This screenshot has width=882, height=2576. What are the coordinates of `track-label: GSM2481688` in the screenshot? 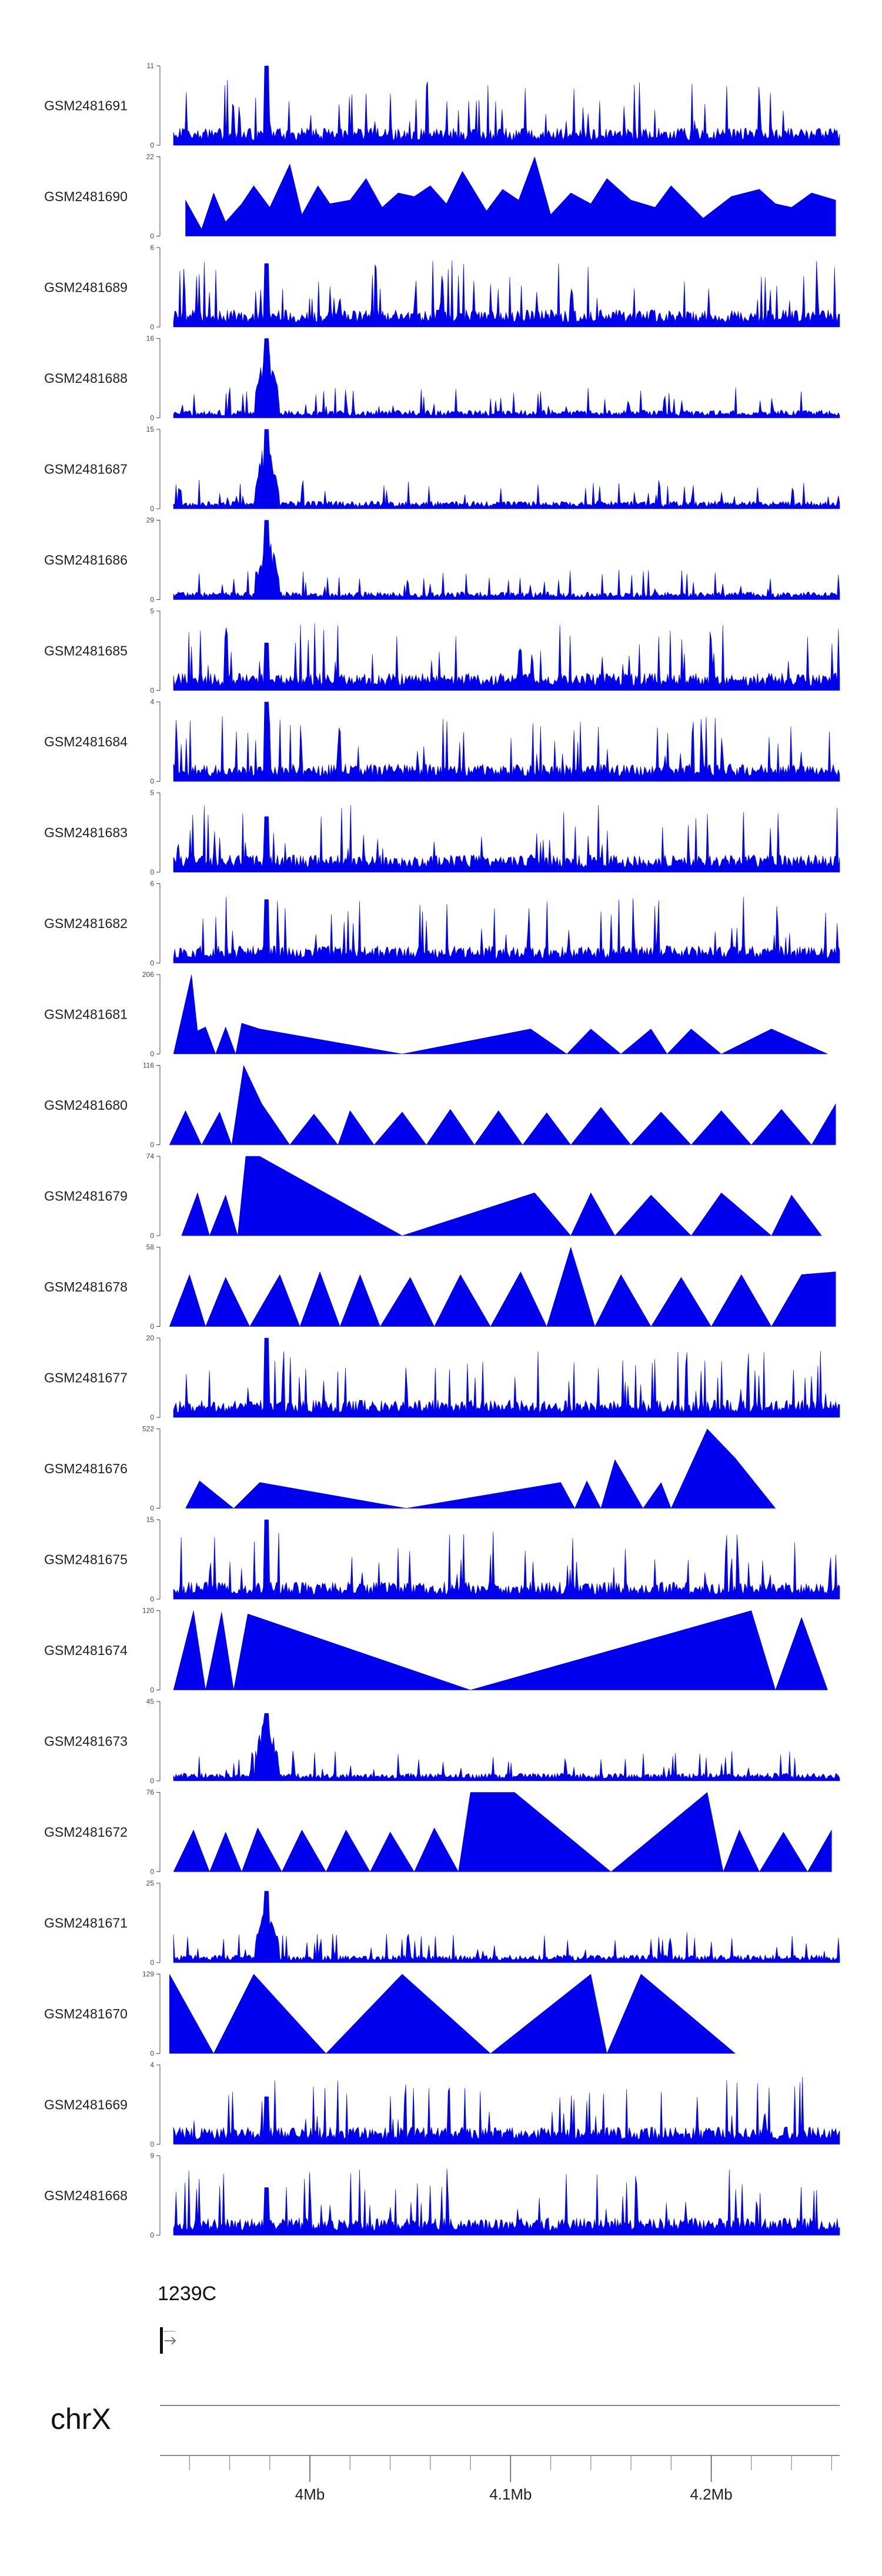 It's located at (86, 378).